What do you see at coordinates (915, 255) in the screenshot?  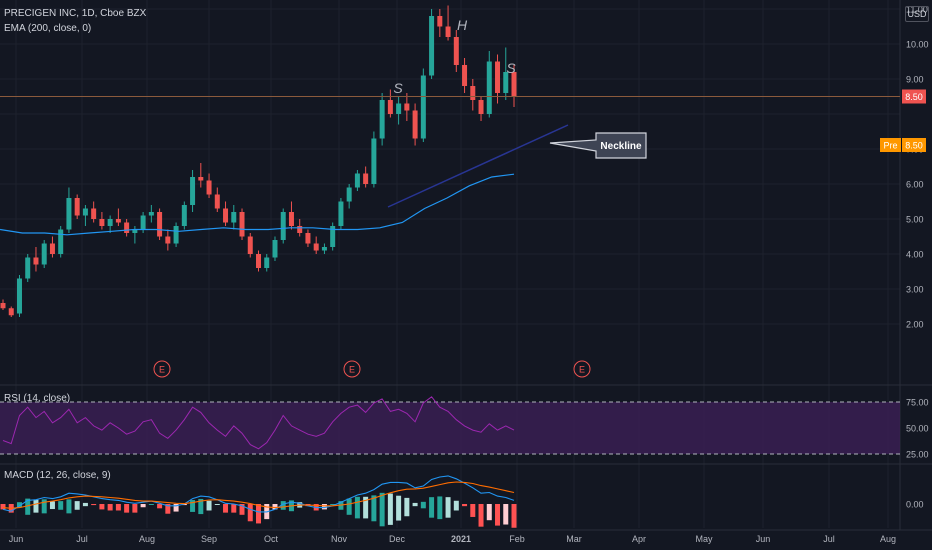 I see `price-tick-label: 4.00` at bounding box center [915, 255].